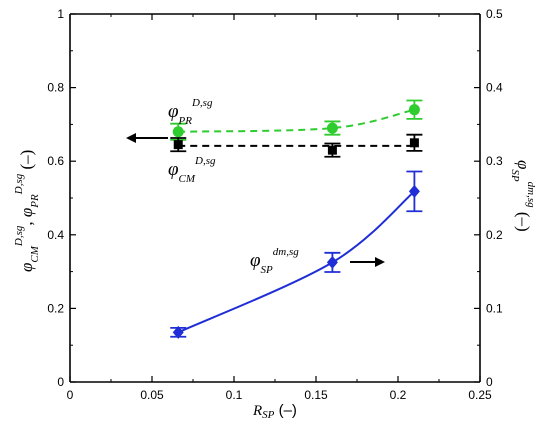 This screenshot has height=432, width=550. Describe the element at coordinates (398, 395) in the screenshot. I see `x-tick-label: 0.2` at that location.